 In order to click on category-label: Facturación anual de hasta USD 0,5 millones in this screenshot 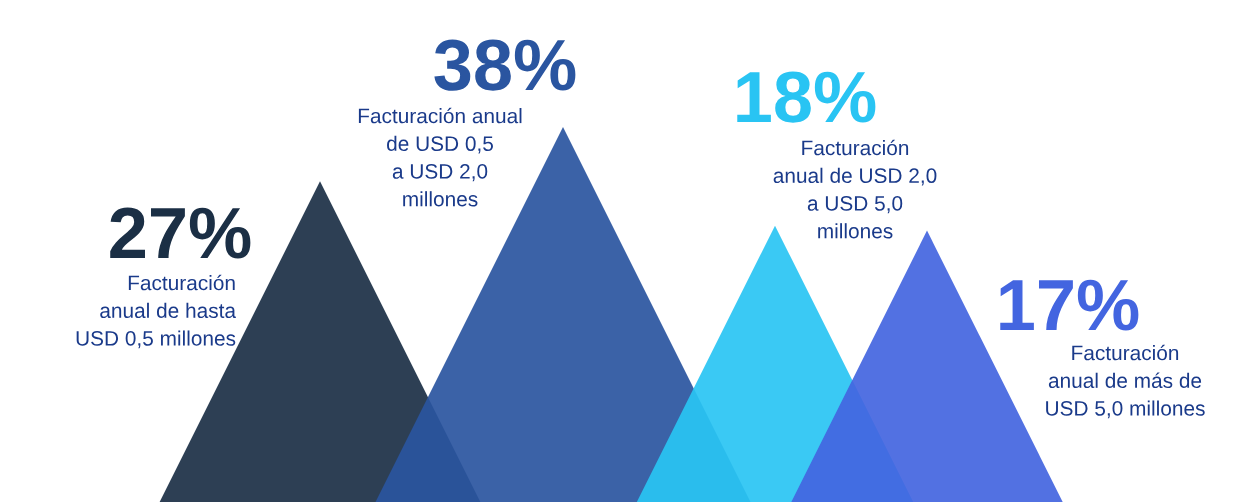, I will do `click(156, 311)`.